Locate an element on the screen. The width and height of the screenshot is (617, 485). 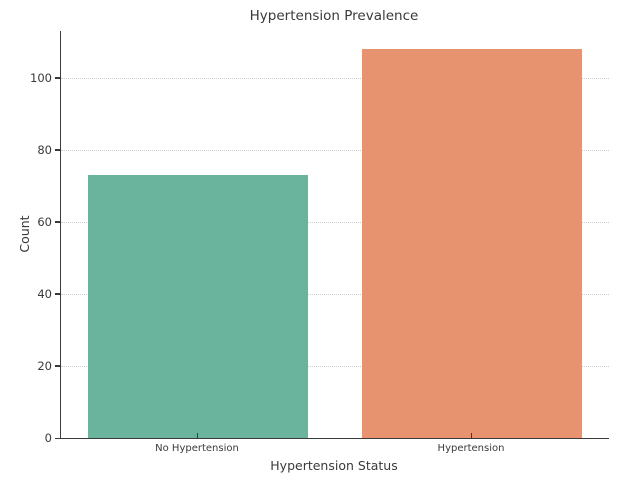
y-tick-label-0: 0 is located at coordinates (48, 438).